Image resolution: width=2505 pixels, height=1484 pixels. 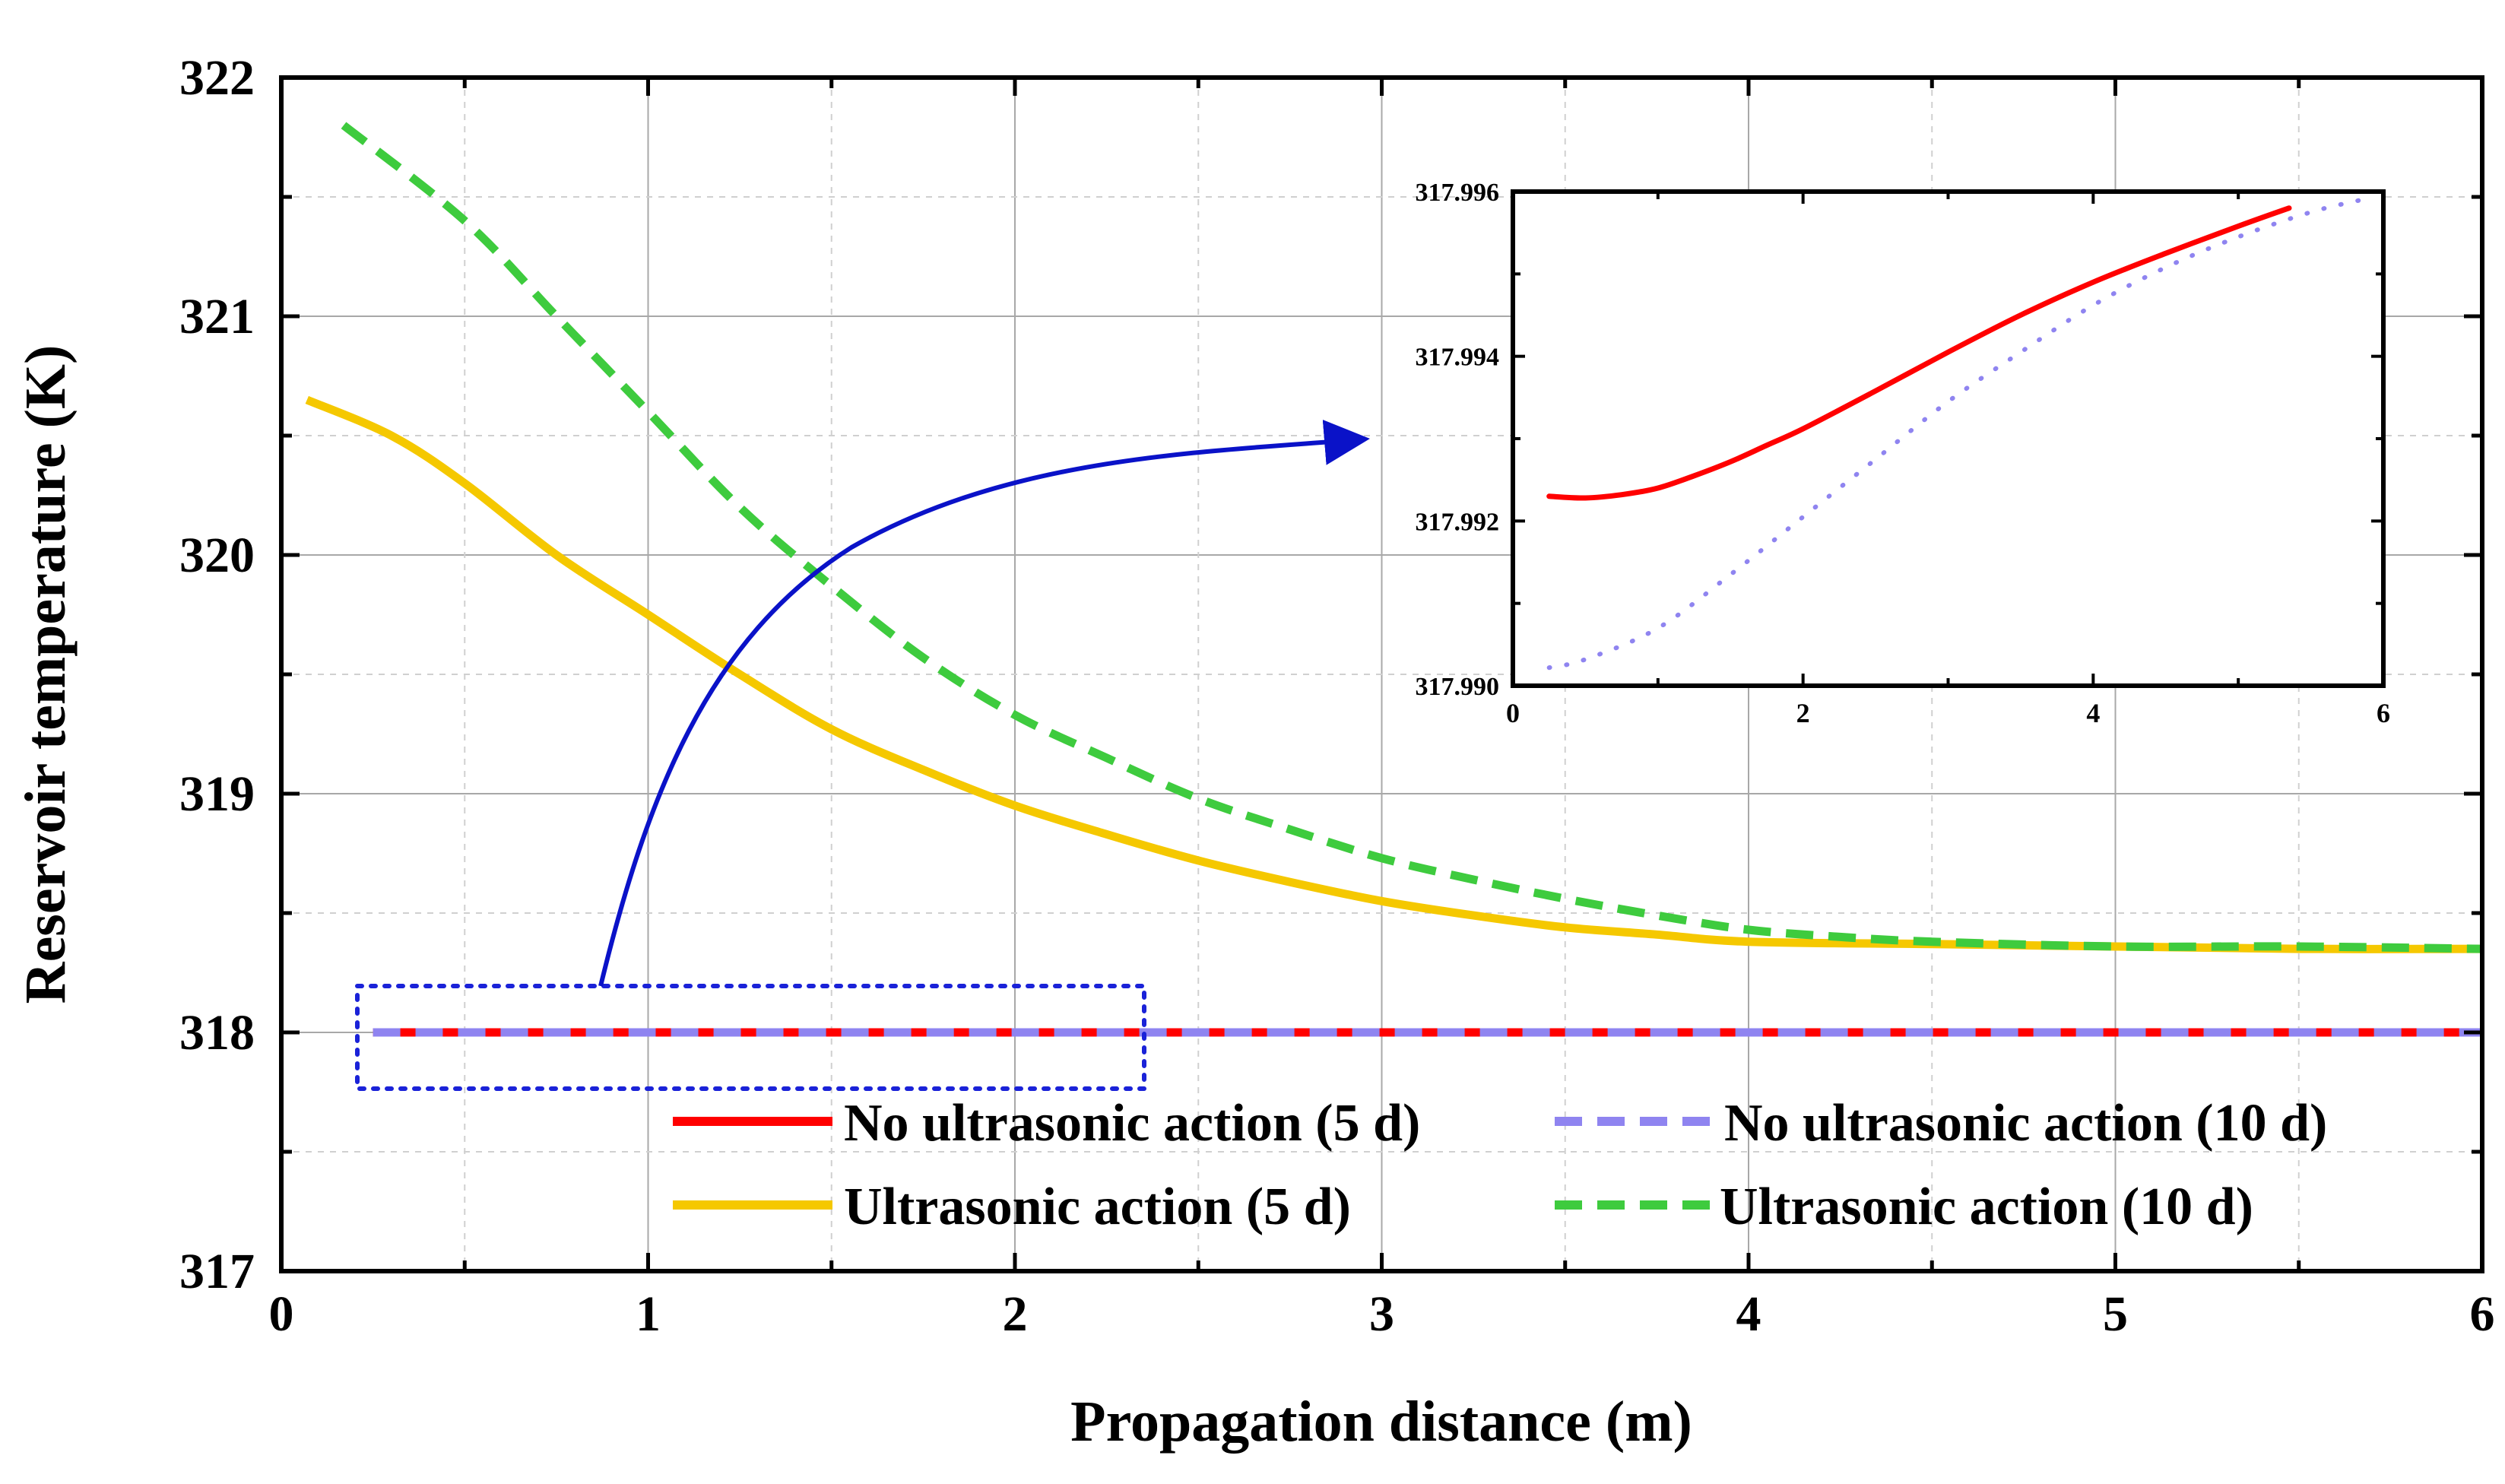 I want to click on y-tick-label-321: 321, so click(x=217, y=316).